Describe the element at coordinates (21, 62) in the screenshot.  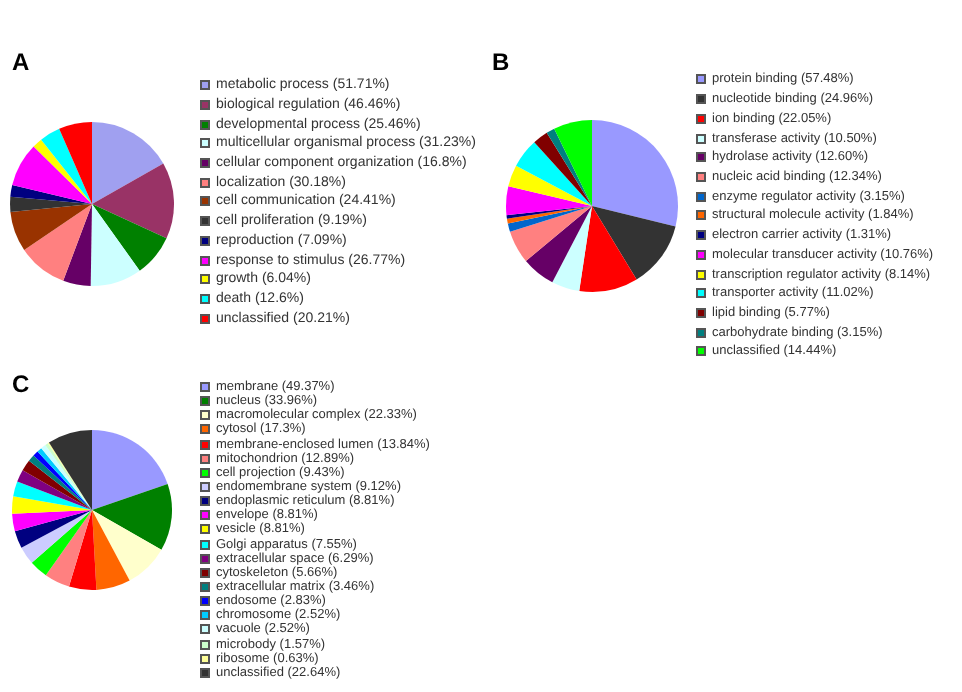
I see `chart-title: A` at that location.